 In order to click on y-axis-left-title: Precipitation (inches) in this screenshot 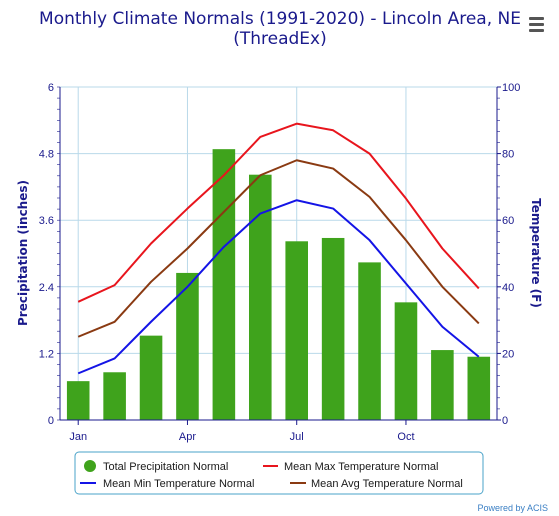, I will do `click(23, 253)`.